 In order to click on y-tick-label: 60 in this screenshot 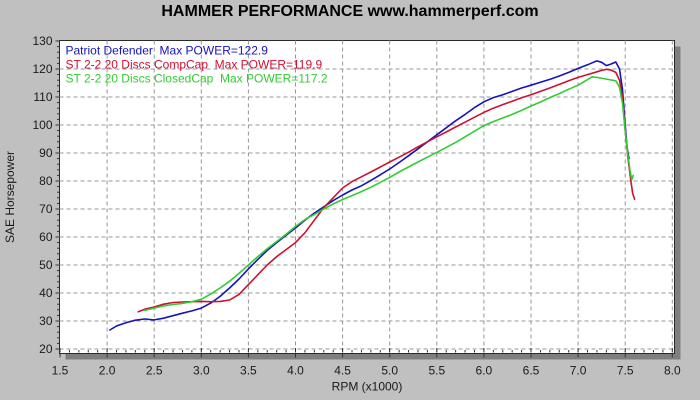, I will do `click(46, 237)`.